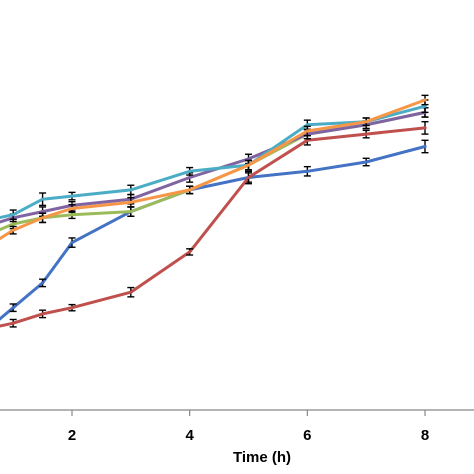 The height and width of the screenshot is (474, 474). Describe the element at coordinates (72, 435) in the screenshot. I see `x-tick-label: 2` at that location.